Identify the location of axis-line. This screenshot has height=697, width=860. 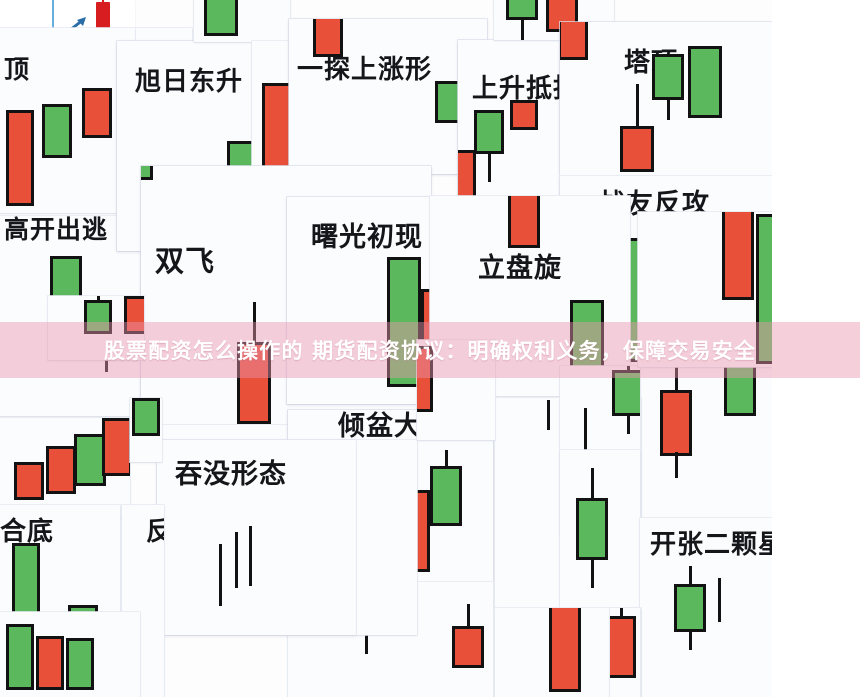
(53, 22).